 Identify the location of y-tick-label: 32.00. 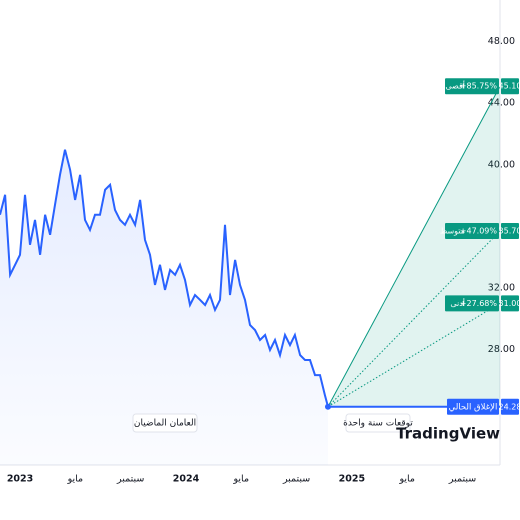
(501, 287).